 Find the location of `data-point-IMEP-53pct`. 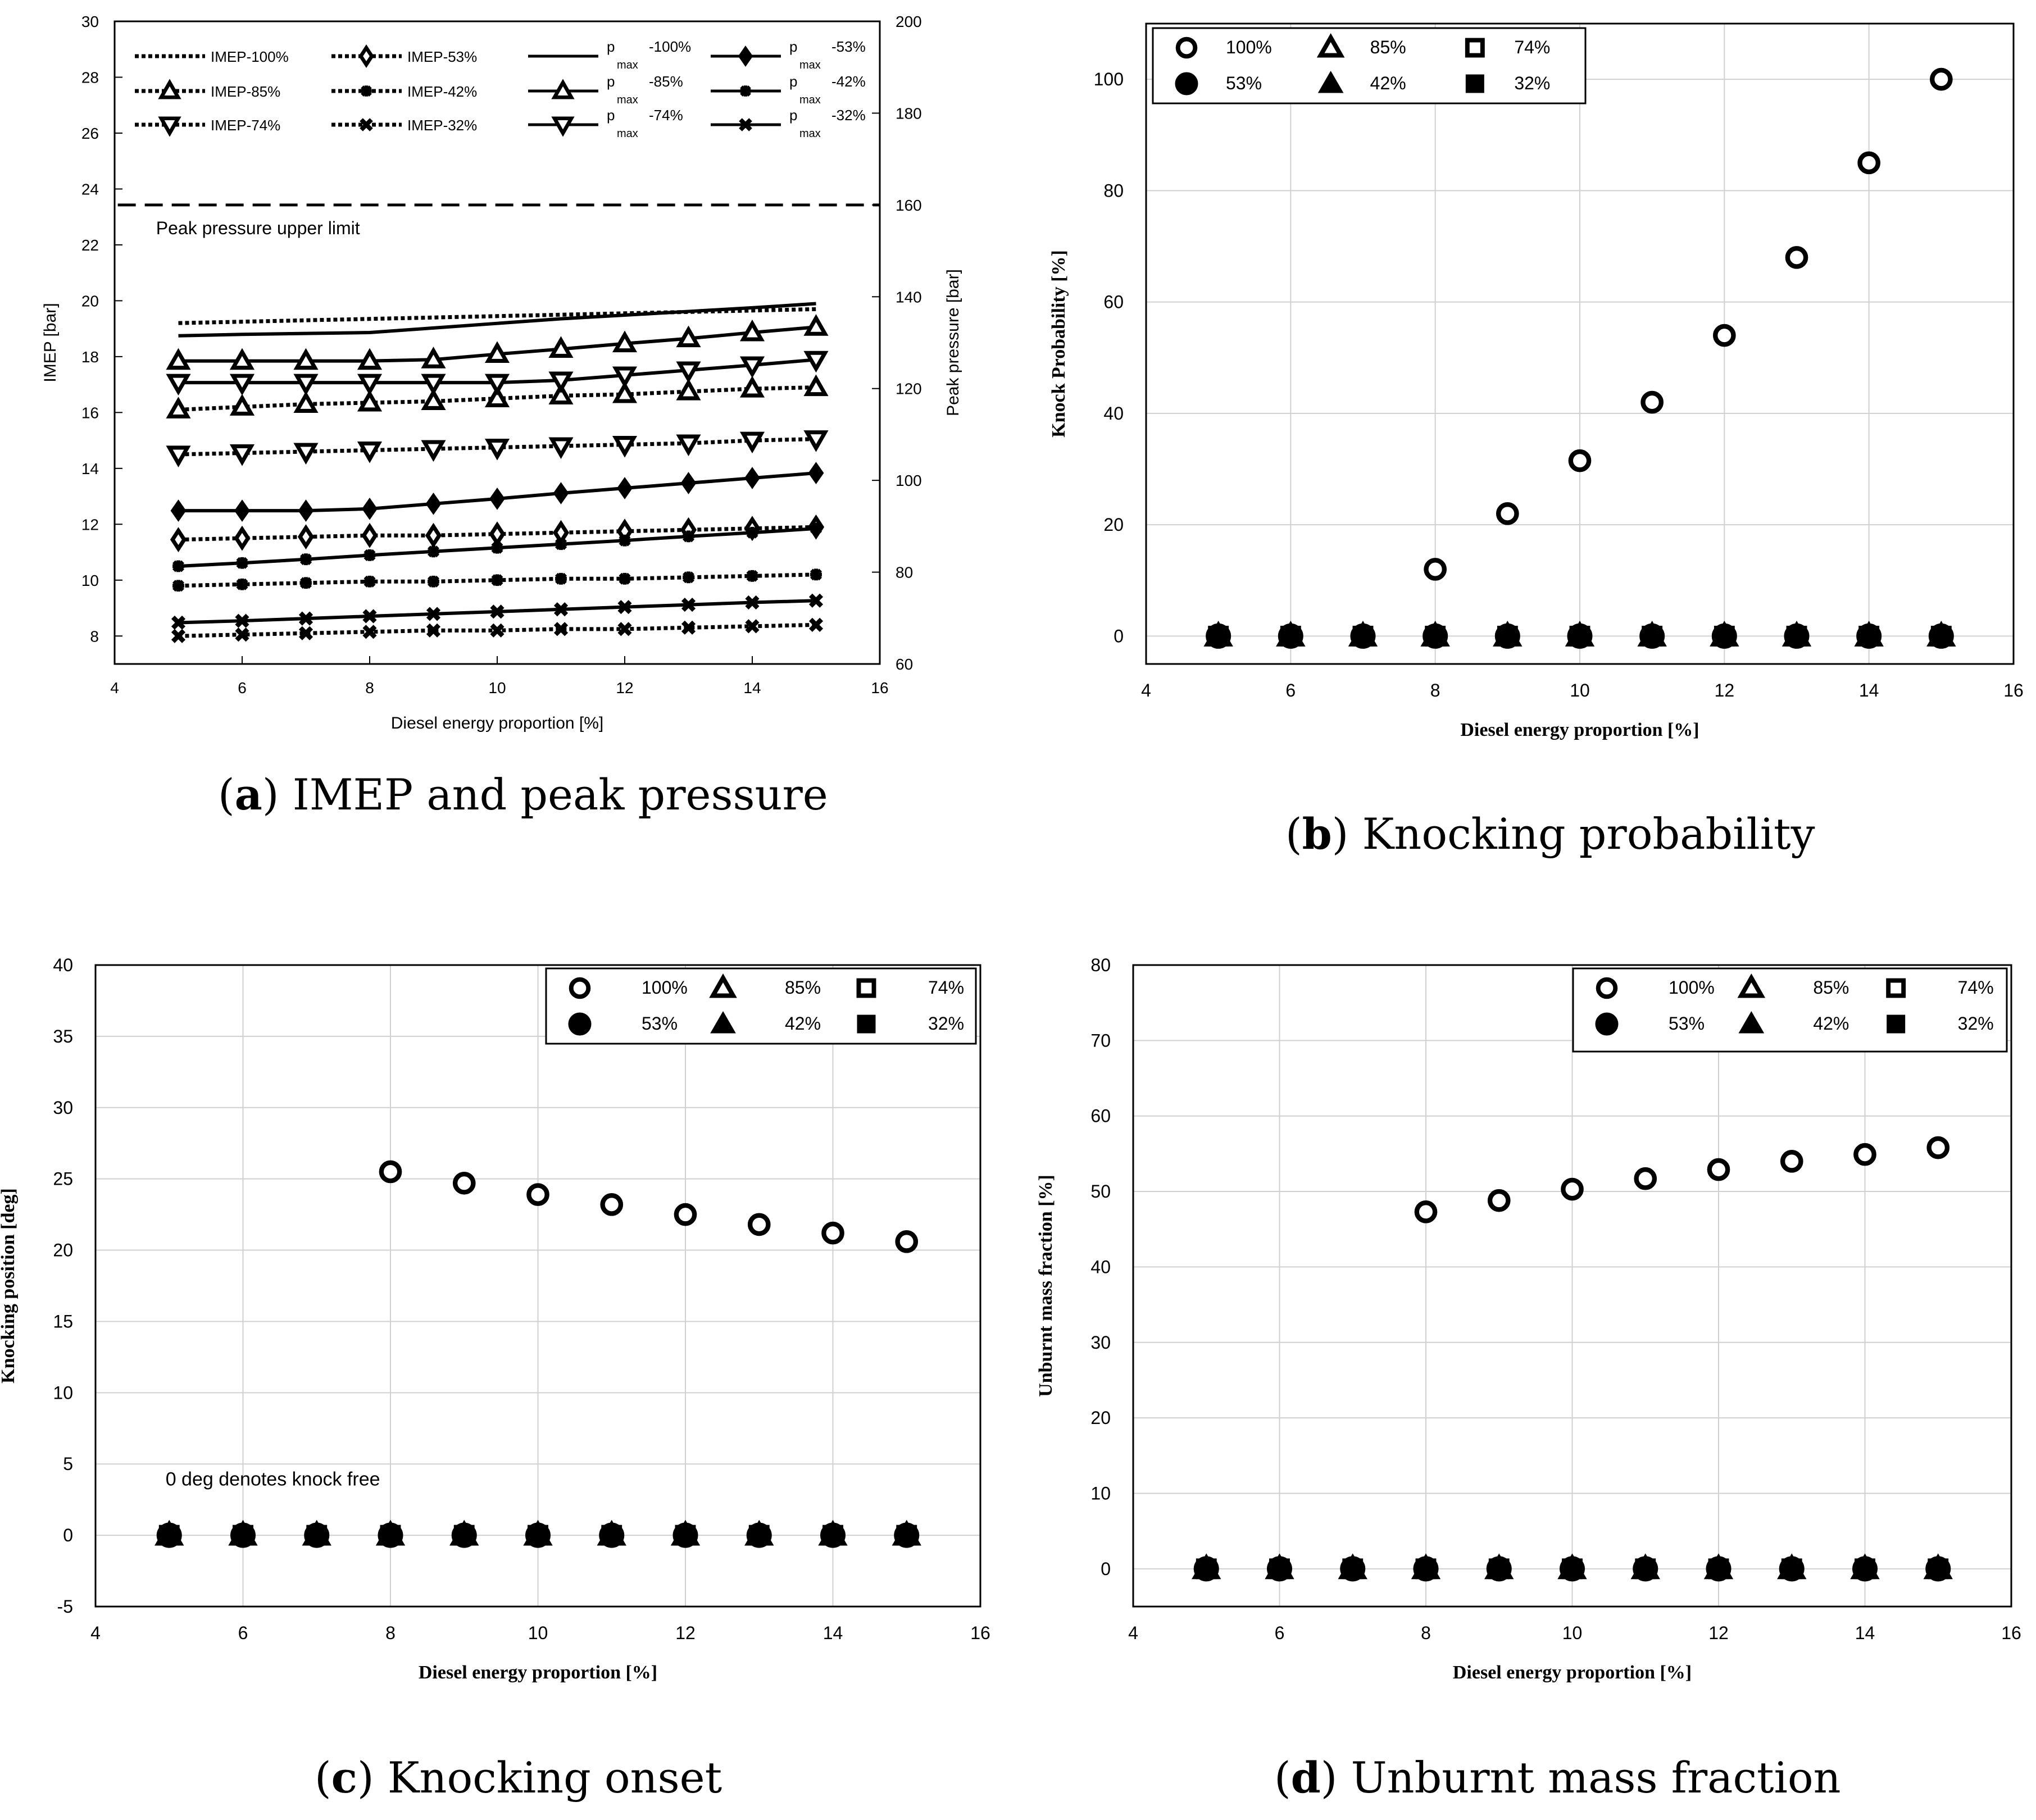

data-point-IMEP-53pct is located at coordinates (433, 535).